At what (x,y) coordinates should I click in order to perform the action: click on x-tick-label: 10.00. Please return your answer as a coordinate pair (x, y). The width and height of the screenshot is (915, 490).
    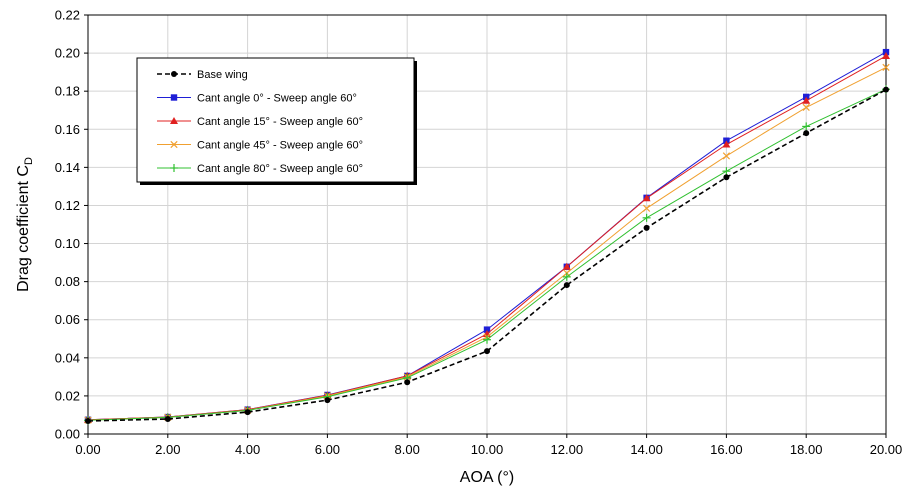
    Looking at the image, I should click on (487, 449).